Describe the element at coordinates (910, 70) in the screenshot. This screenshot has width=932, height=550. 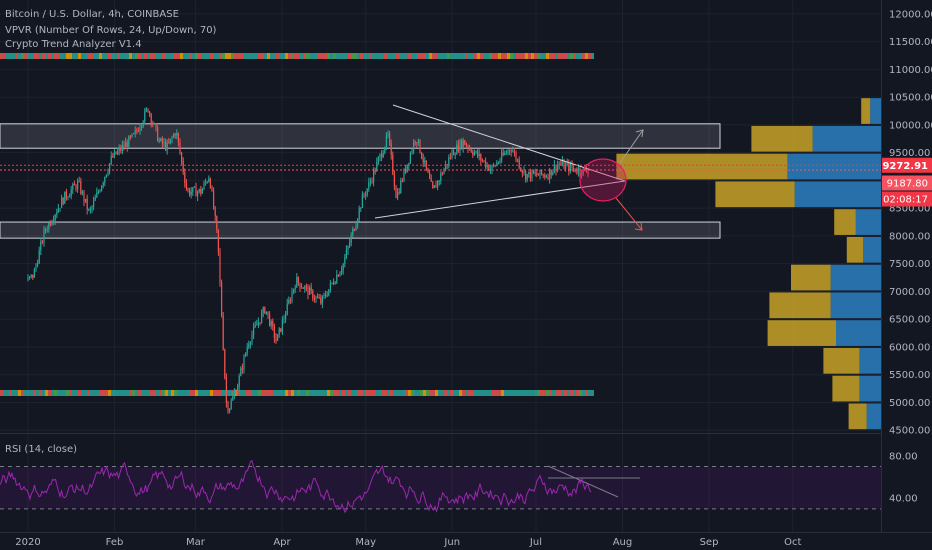
I see `price-tick-label: 11000.00` at that location.